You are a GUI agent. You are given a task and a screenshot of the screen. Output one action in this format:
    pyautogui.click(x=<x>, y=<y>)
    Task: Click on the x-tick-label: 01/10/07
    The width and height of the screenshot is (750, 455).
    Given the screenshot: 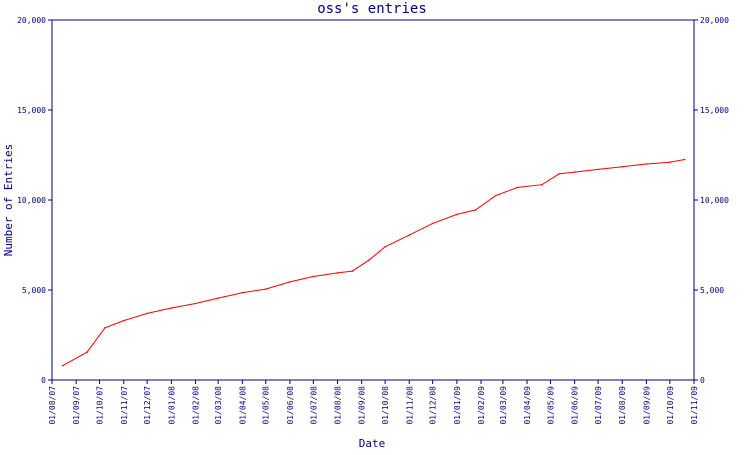 What is the action you would take?
    pyautogui.click(x=100, y=405)
    